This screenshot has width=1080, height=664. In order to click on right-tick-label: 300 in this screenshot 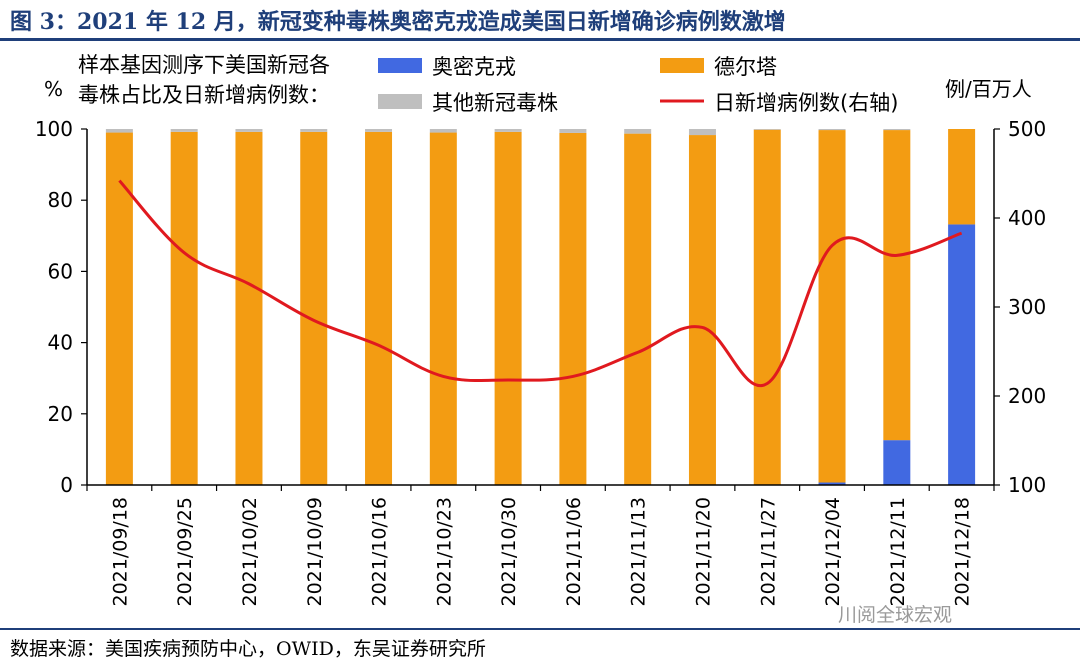, I will do `click(1027, 307)`.